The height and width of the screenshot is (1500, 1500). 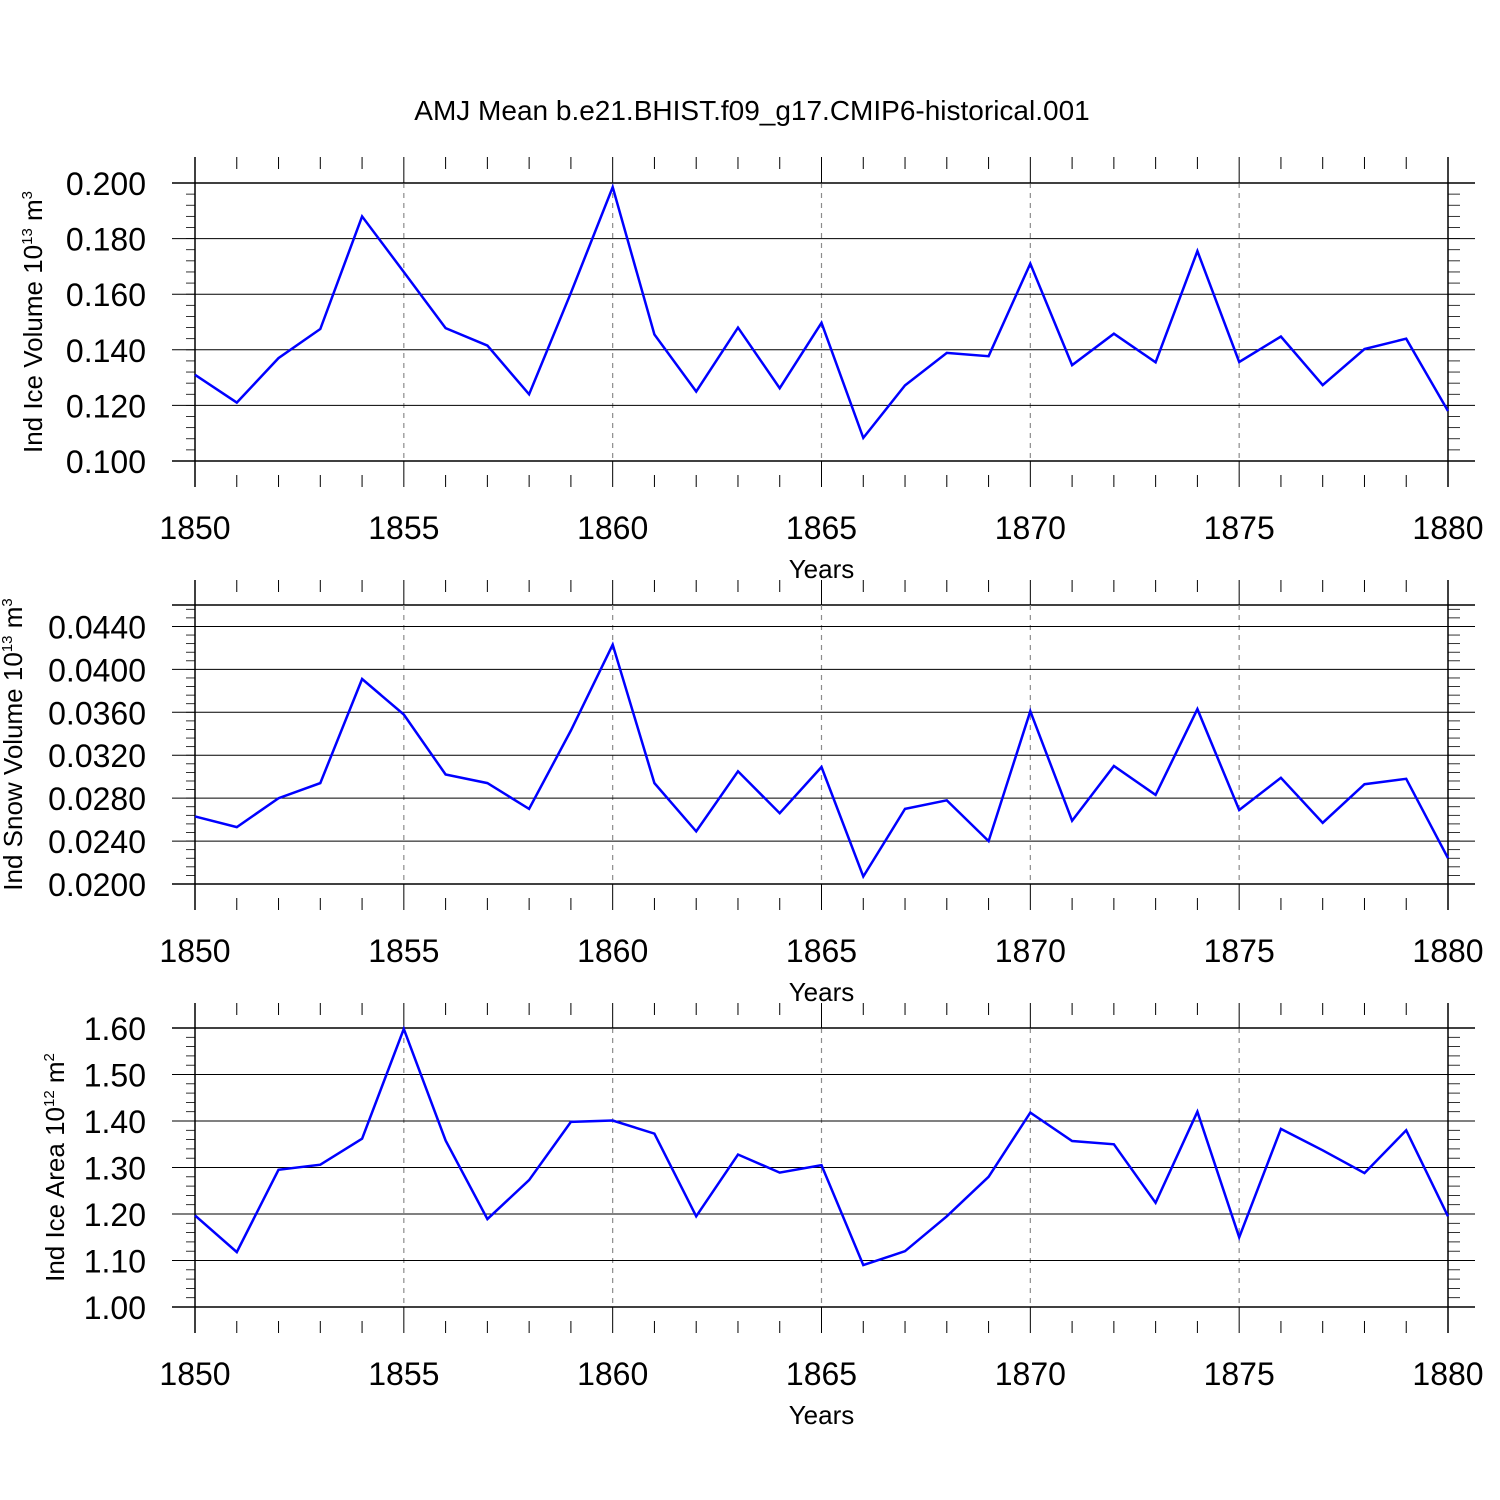 What do you see at coordinates (115, 1308) in the screenshot?
I see `y-tick-label: 1.00` at bounding box center [115, 1308].